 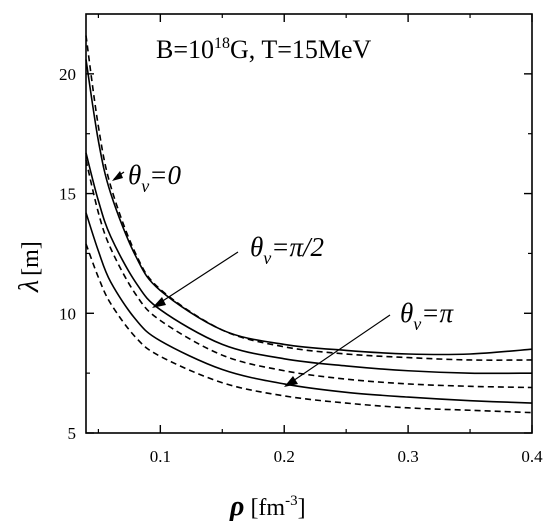 What do you see at coordinates (302, 508) in the screenshot?
I see `x-axis-unit-suffix: ]` at bounding box center [302, 508].